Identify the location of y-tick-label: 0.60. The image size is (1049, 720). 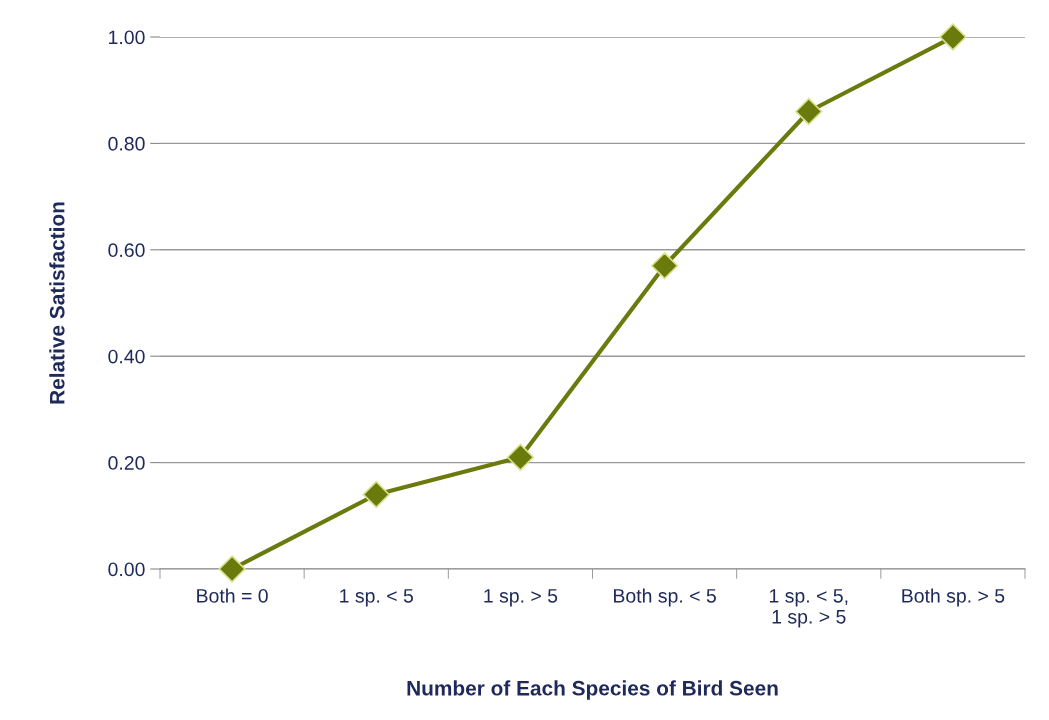
(126, 250).